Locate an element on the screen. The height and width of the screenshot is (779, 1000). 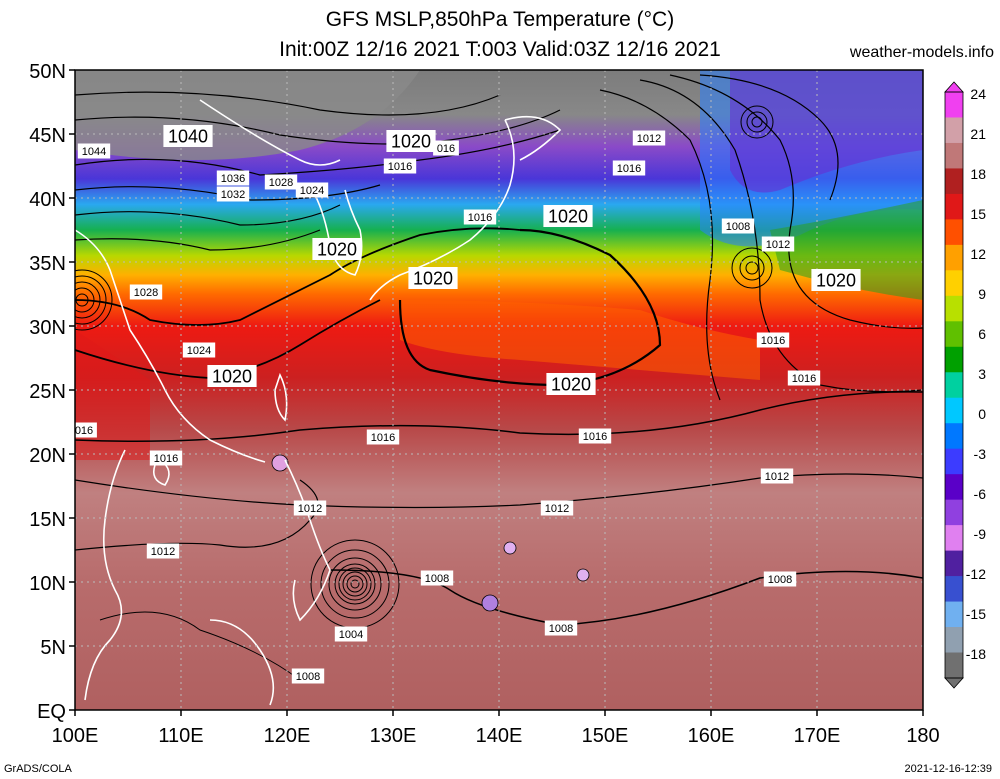
lat-tick-label: 50N is located at coordinates (47, 72).